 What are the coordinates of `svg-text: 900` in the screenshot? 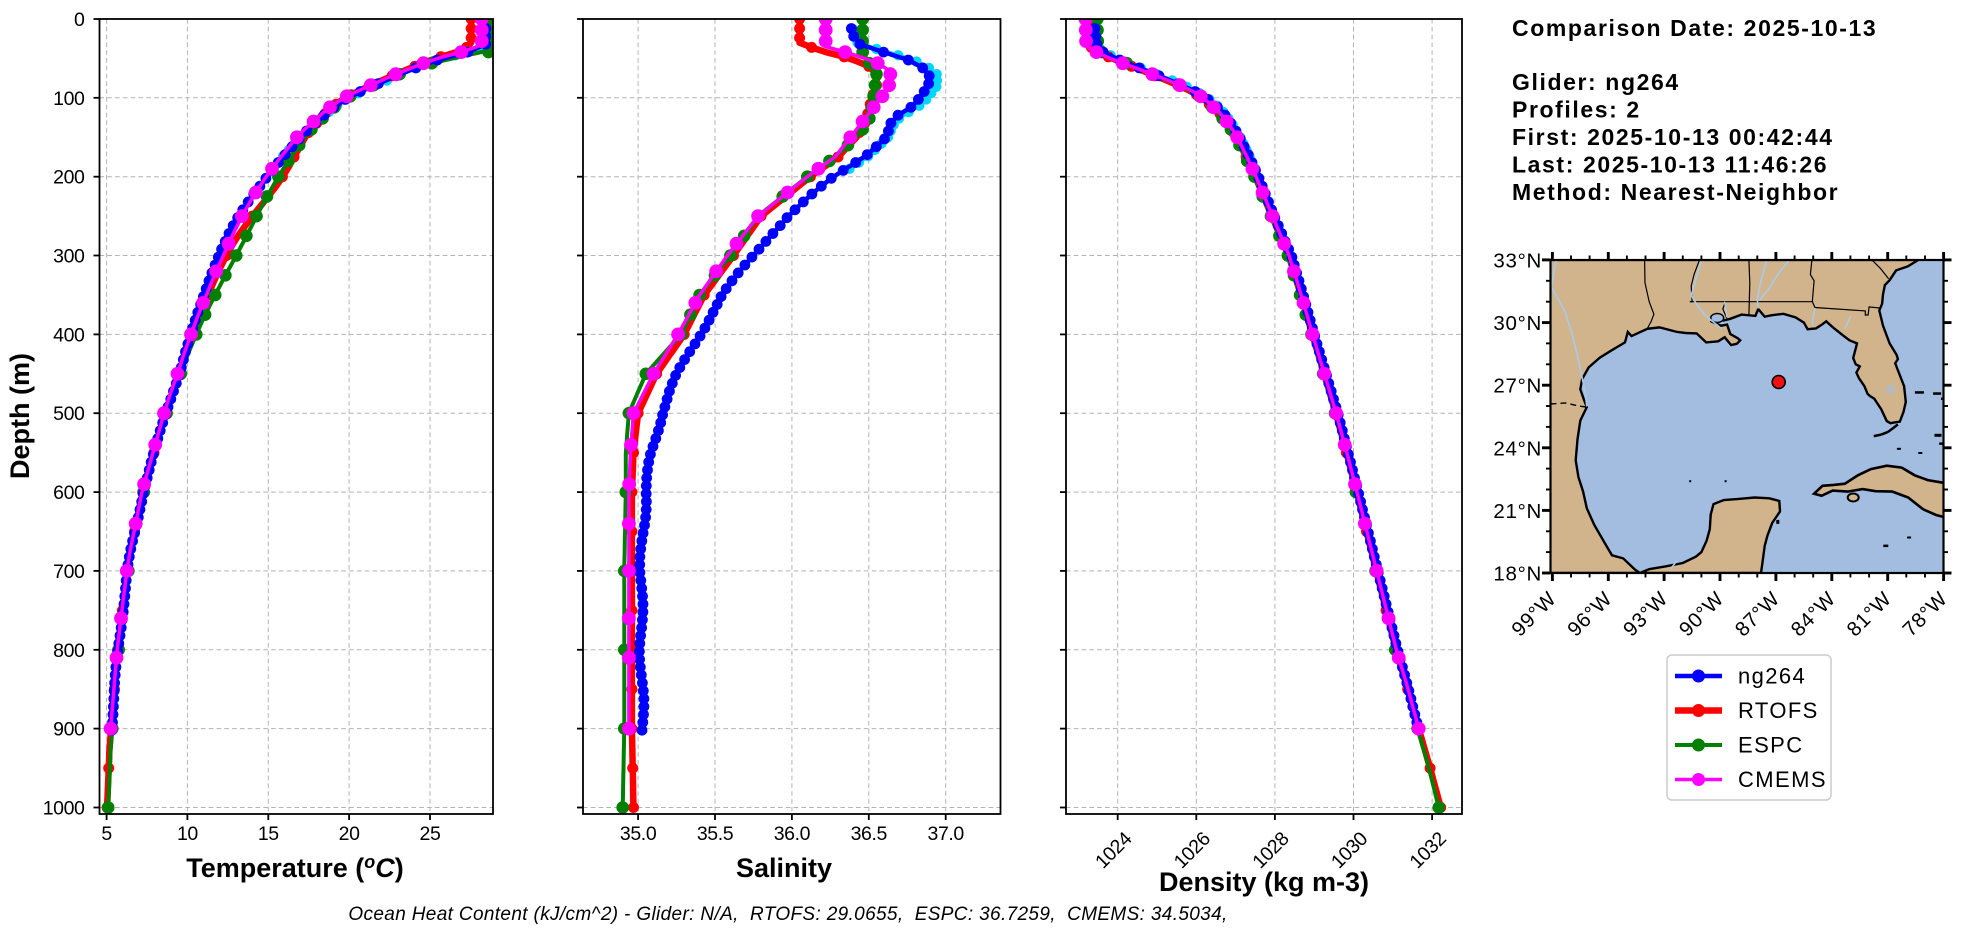 It's located at (69, 730).